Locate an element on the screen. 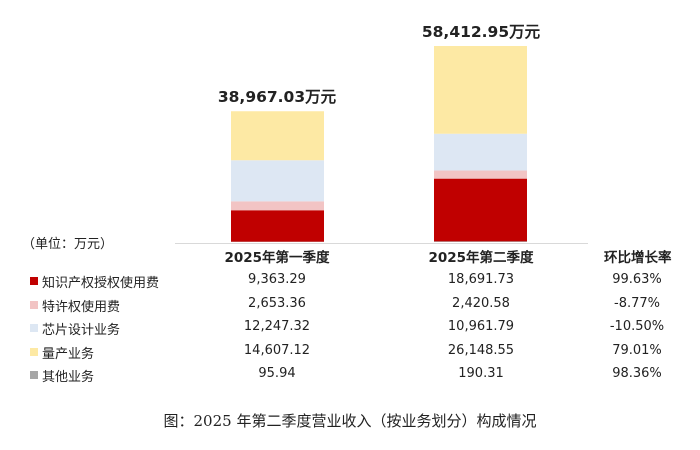 Image resolution: width=700 pixels, height=450 pixels. bar-mass-production-q1 is located at coordinates (277, 136).